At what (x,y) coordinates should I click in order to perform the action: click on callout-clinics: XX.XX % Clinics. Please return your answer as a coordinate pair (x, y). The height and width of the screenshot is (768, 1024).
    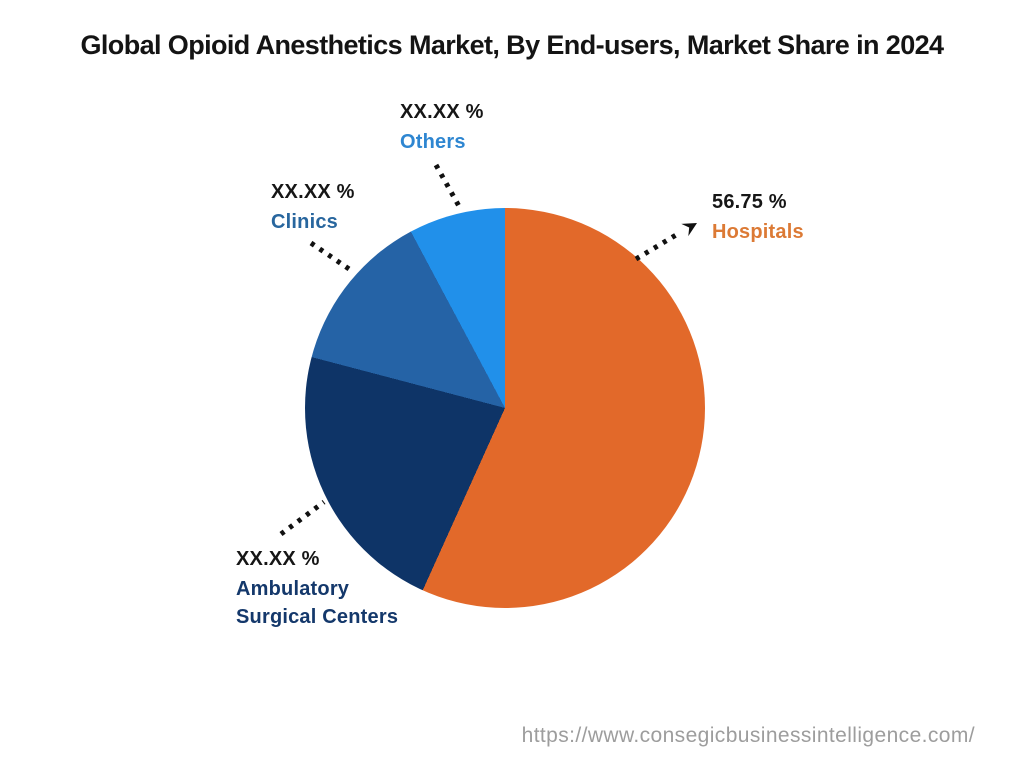
    Looking at the image, I should click on (313, 207).